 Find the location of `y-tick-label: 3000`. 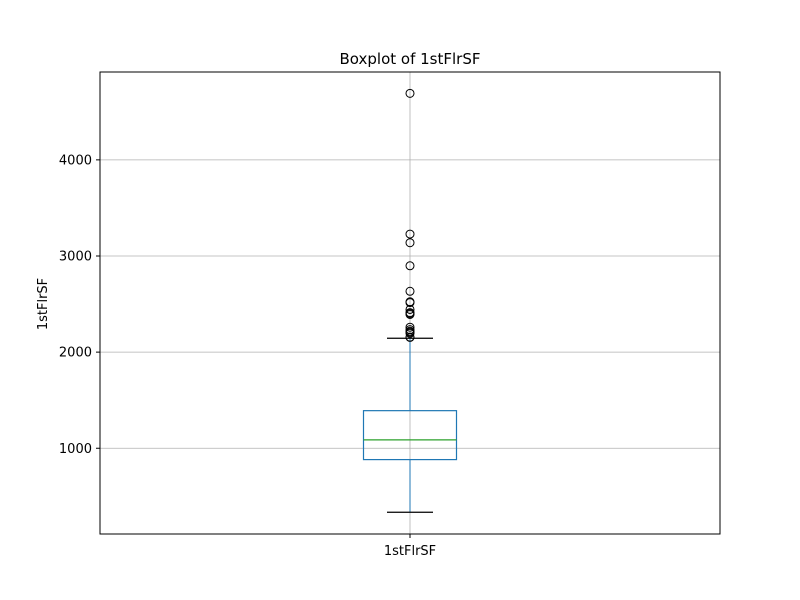

y-tick-label: 3000 is located at coordinates (75, 256).